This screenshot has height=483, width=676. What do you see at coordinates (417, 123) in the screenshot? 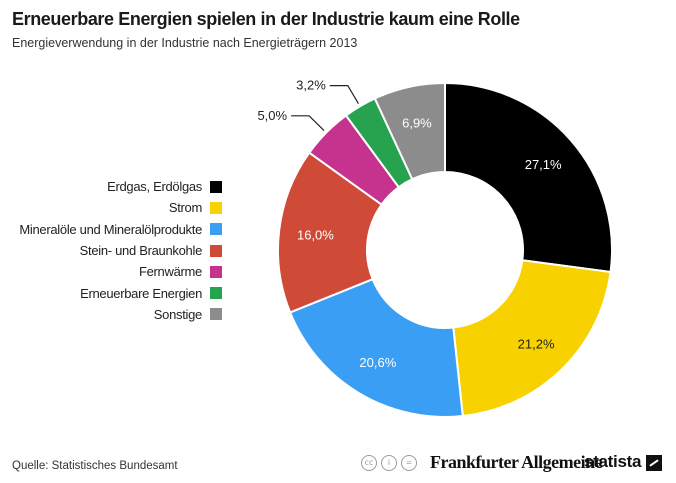
I see `slice-value-label: 6,9%` at bounding box center [417, 123].